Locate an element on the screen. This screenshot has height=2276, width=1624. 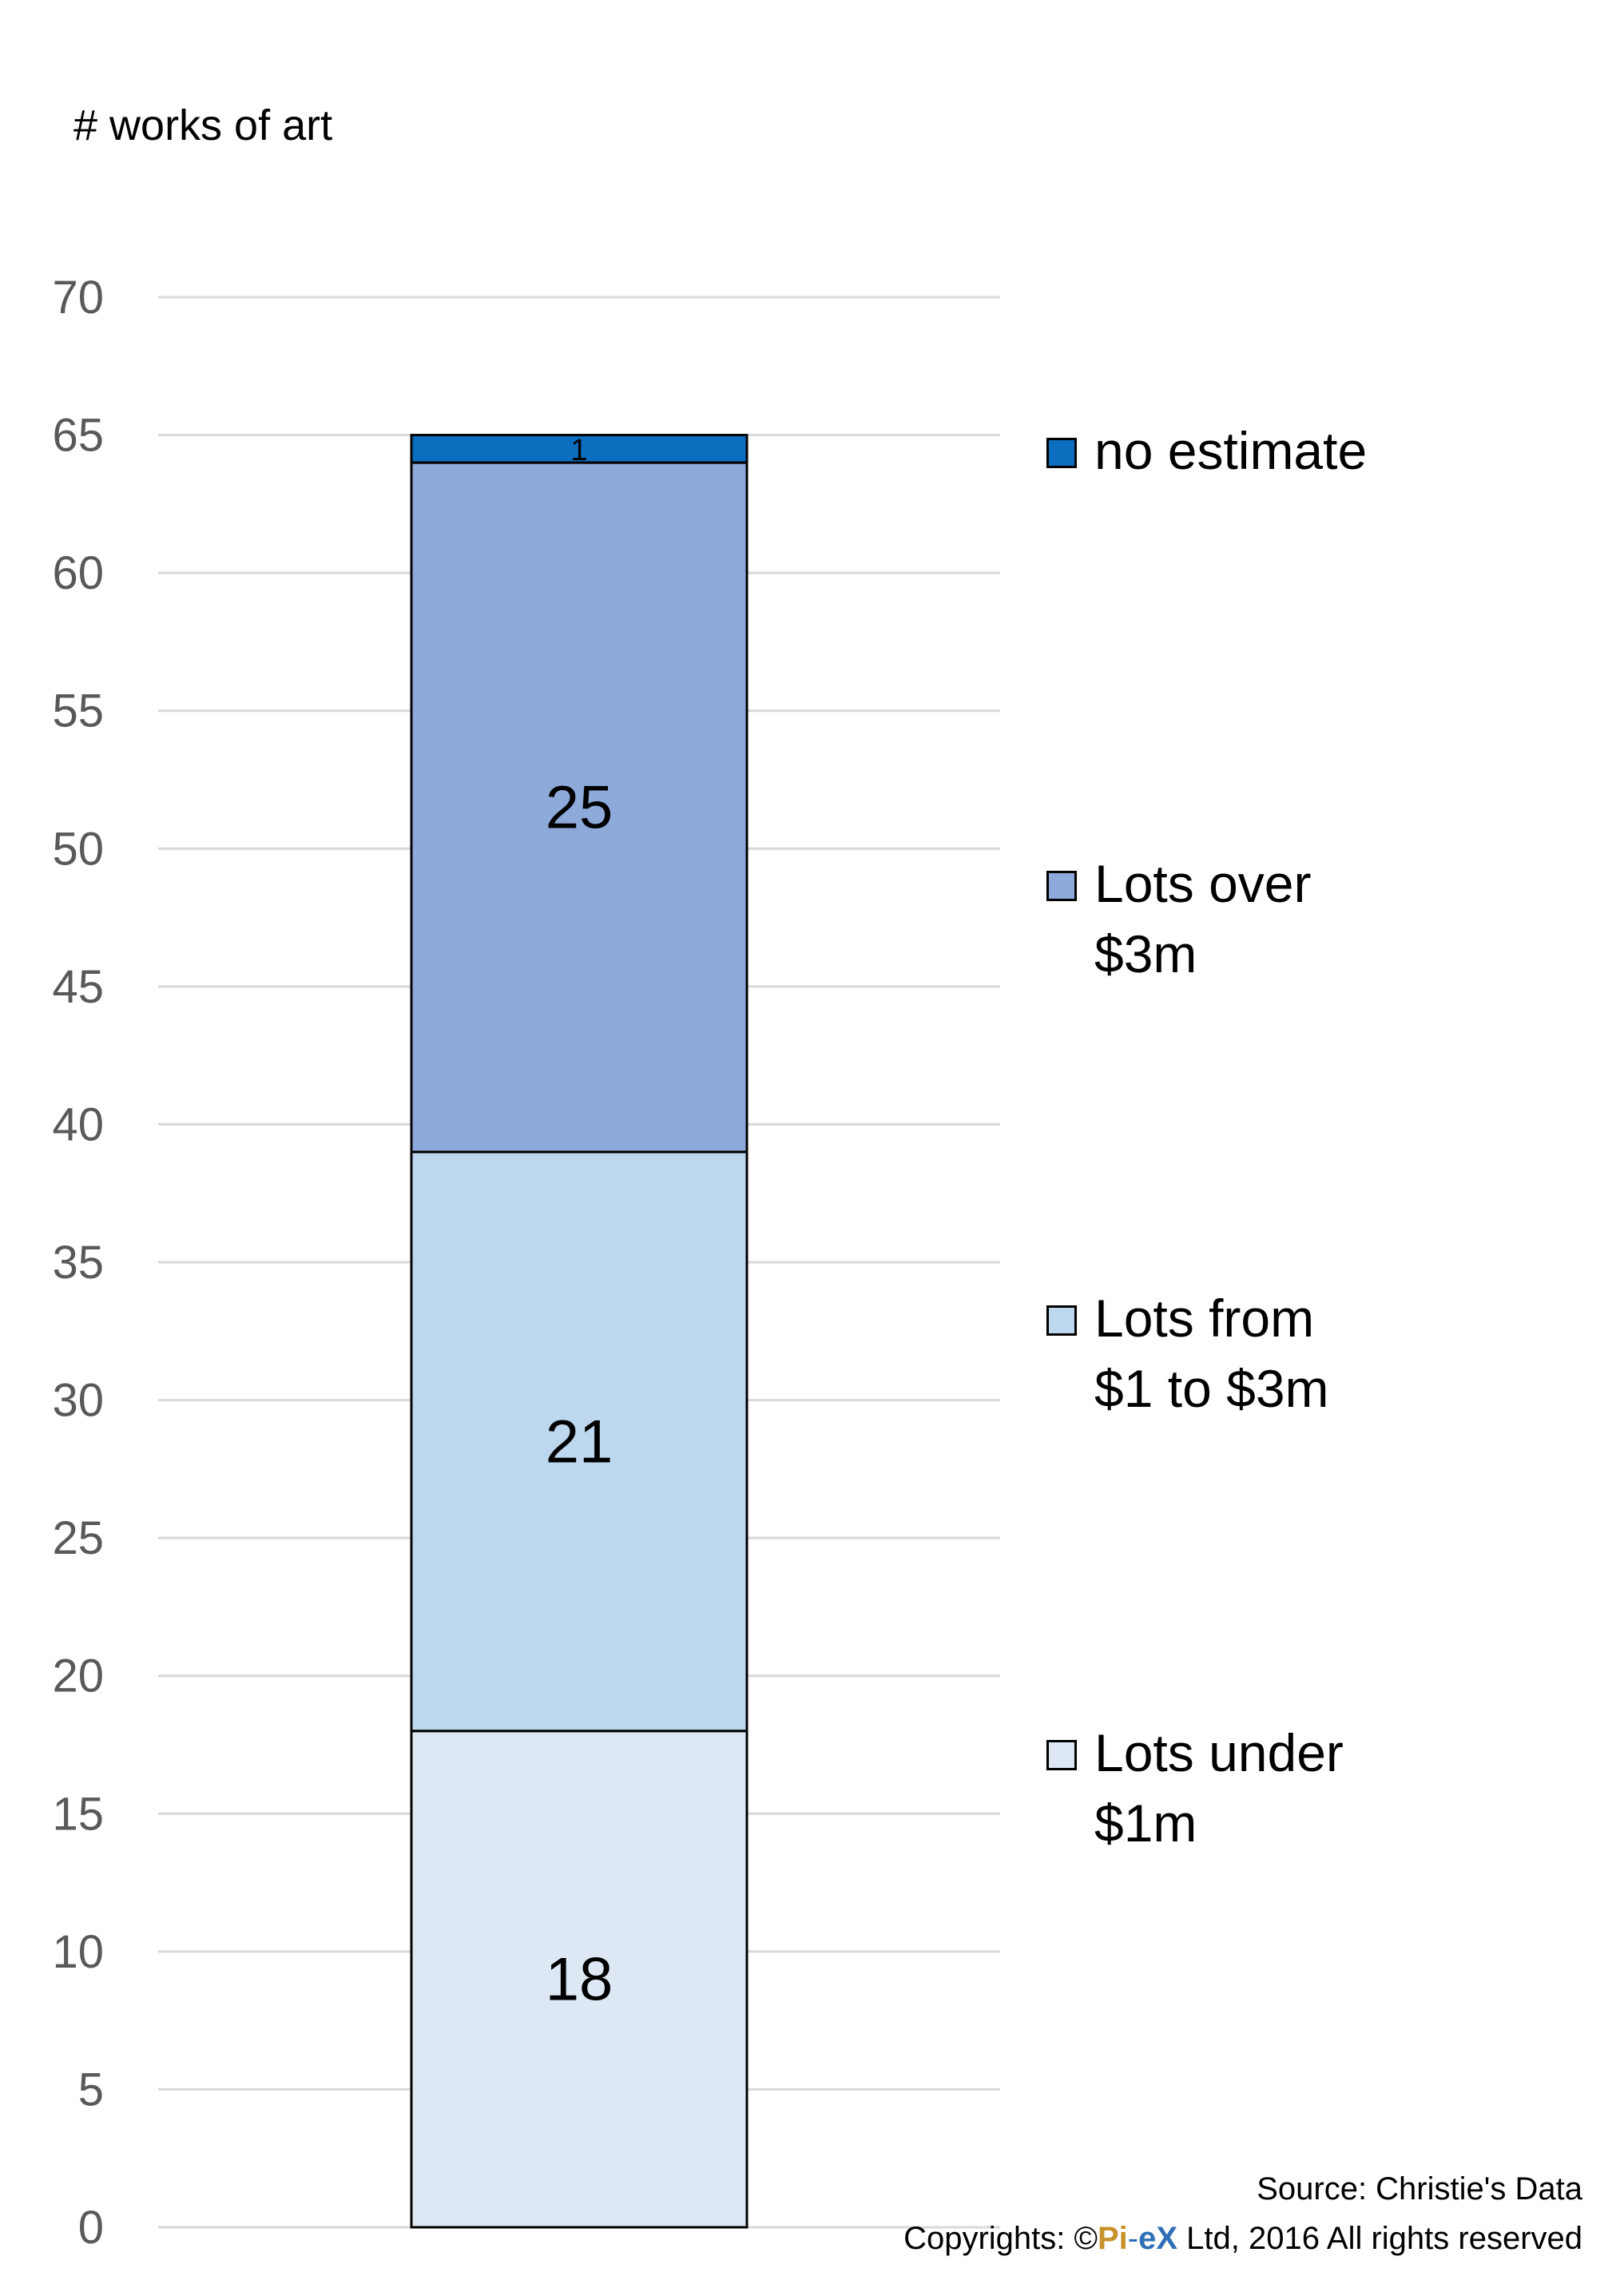
data-label: 21 is located at coordinates (579, 1442).